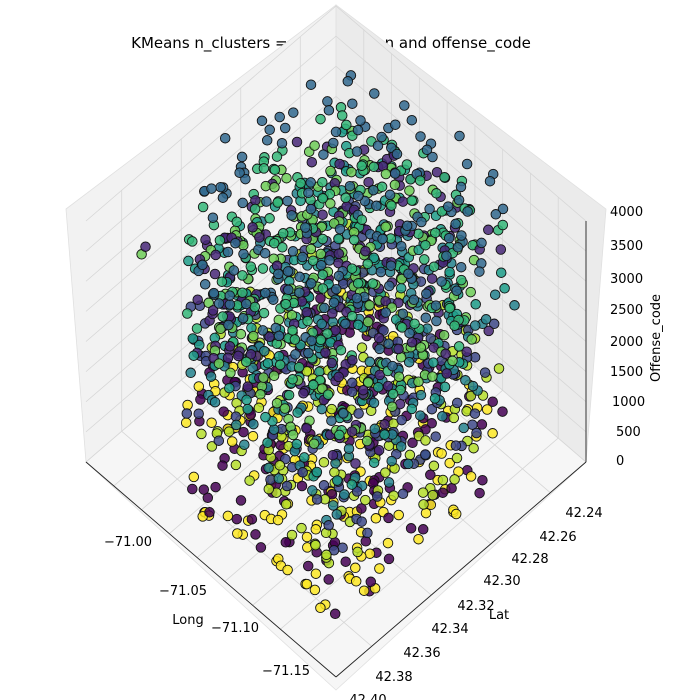 This screenshot has width=700, height=700. I want to click on y-tick-label: 42.26, so click(557, 537).